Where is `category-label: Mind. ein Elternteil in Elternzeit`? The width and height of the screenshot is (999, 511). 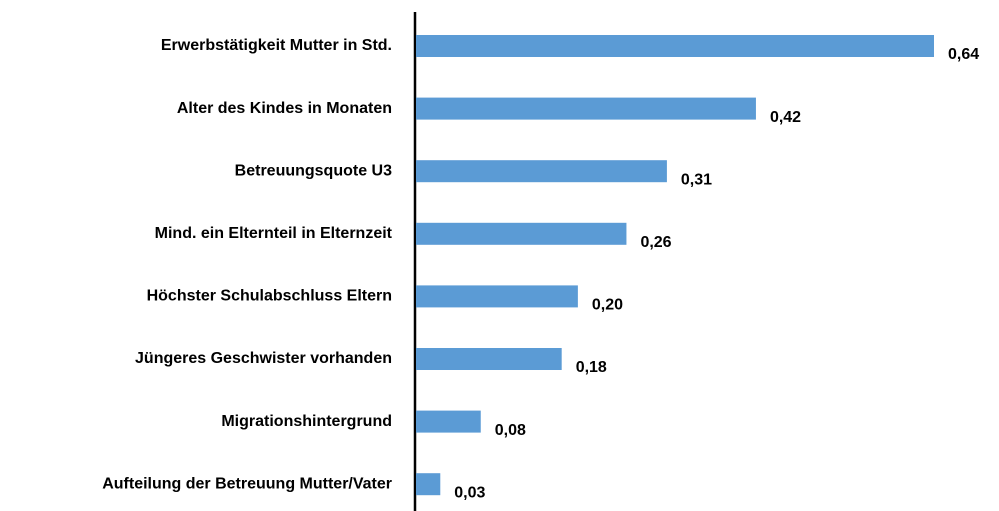 category-label: Mind. ein Elternteil in Elternzeit is located at coordinates (274, 233).